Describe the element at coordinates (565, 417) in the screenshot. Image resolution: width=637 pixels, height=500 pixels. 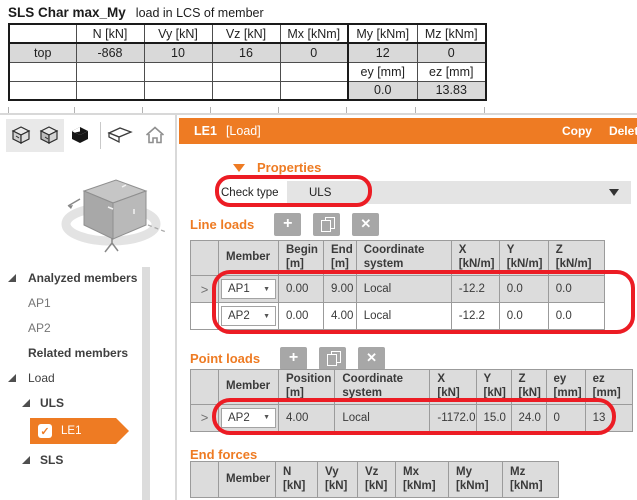
I see `ey-cell: 0` at that location.